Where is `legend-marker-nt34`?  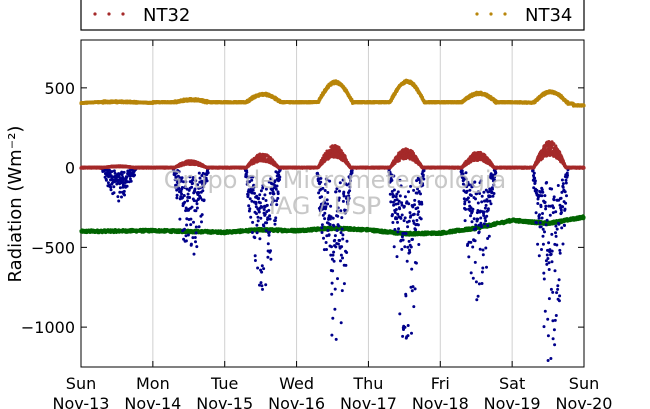 legend-marker-nt34 is located at coordinates (491, 14).